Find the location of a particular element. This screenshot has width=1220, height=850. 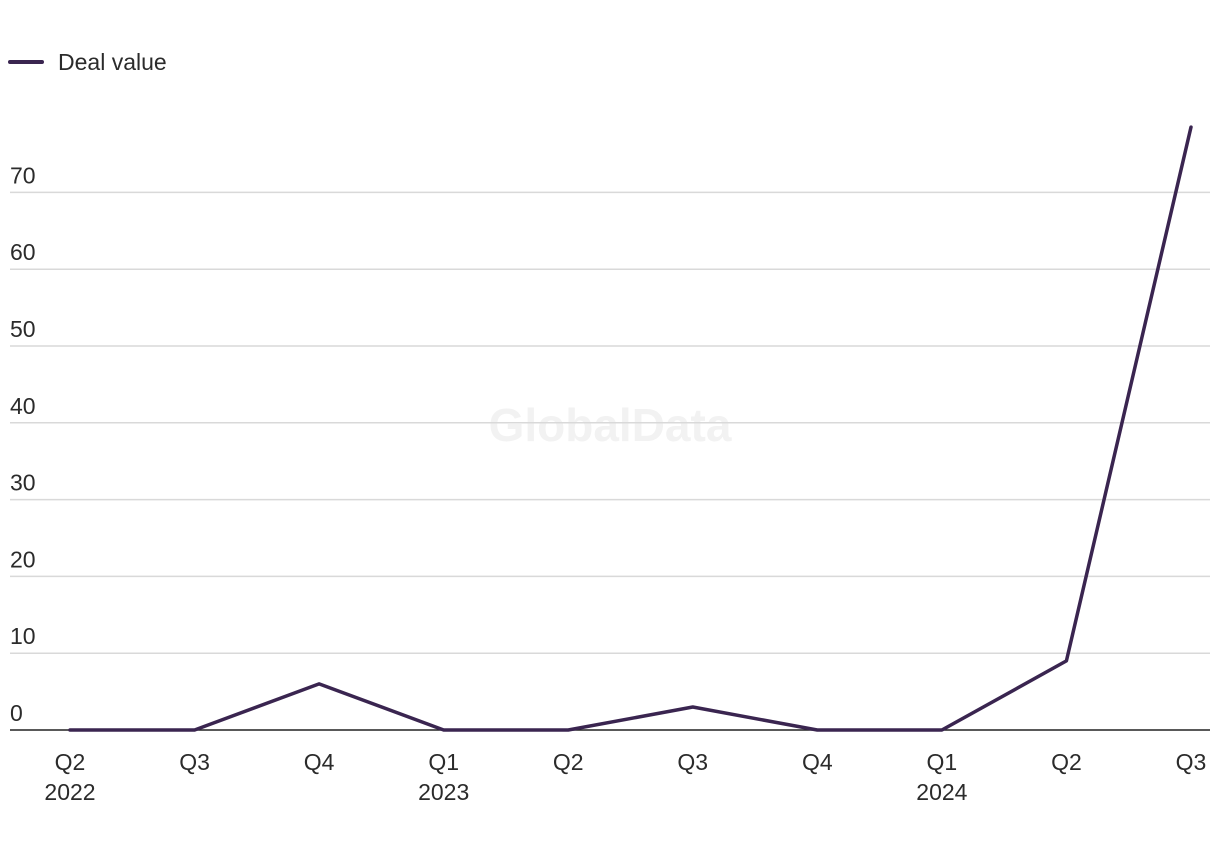

y-tick-label-60: 60 is located at coordinates (23, 252).